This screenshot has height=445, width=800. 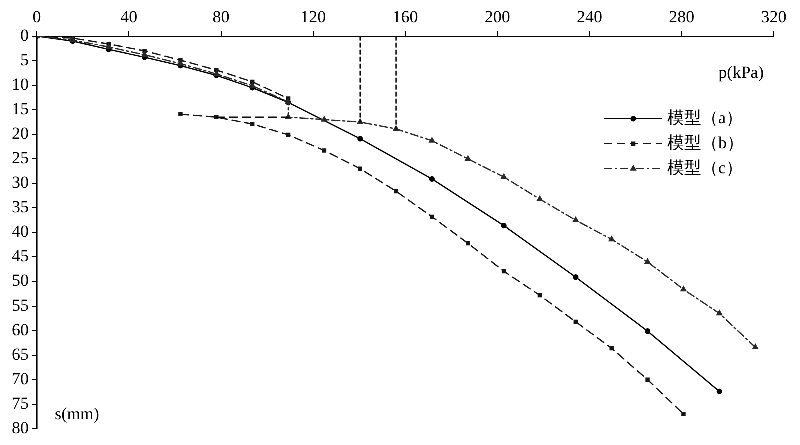 I want to click on y-tick-label: 60, so click(x=20, y=330).